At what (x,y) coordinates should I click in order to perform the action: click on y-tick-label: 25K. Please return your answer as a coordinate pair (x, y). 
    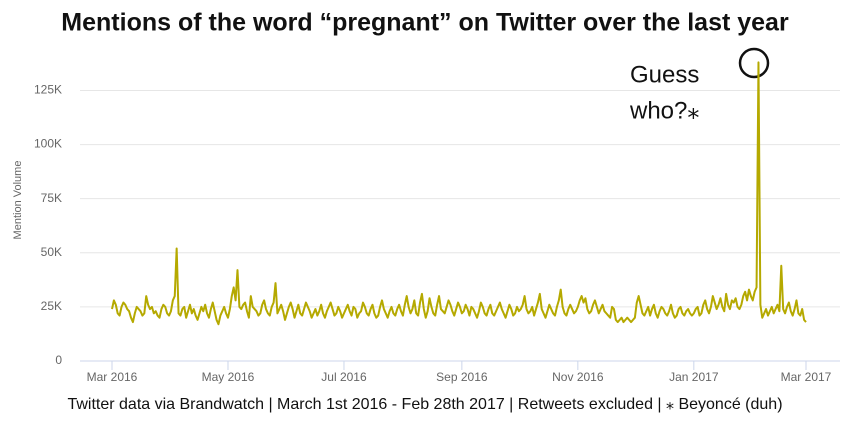
    Looking at the image, I should click on (51, 306).